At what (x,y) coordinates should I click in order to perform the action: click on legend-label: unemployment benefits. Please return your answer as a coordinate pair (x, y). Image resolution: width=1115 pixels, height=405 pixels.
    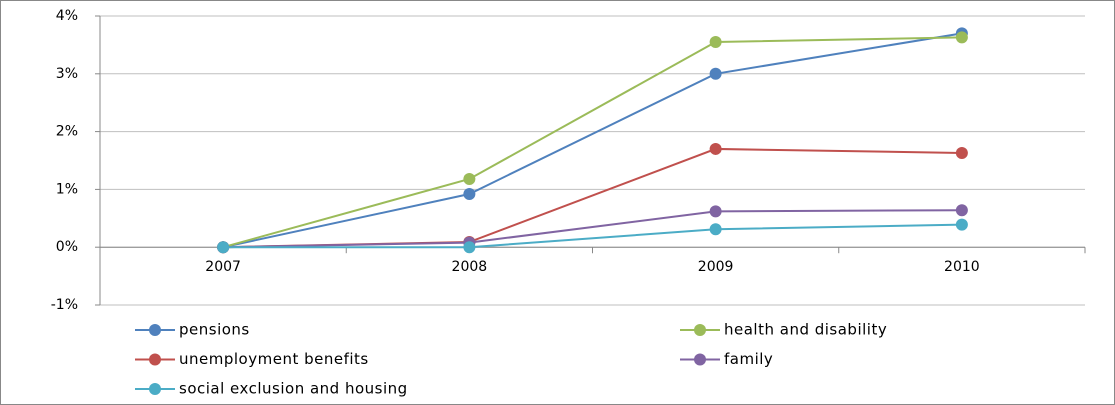
    Looking at the image, I should click on (274, 359).